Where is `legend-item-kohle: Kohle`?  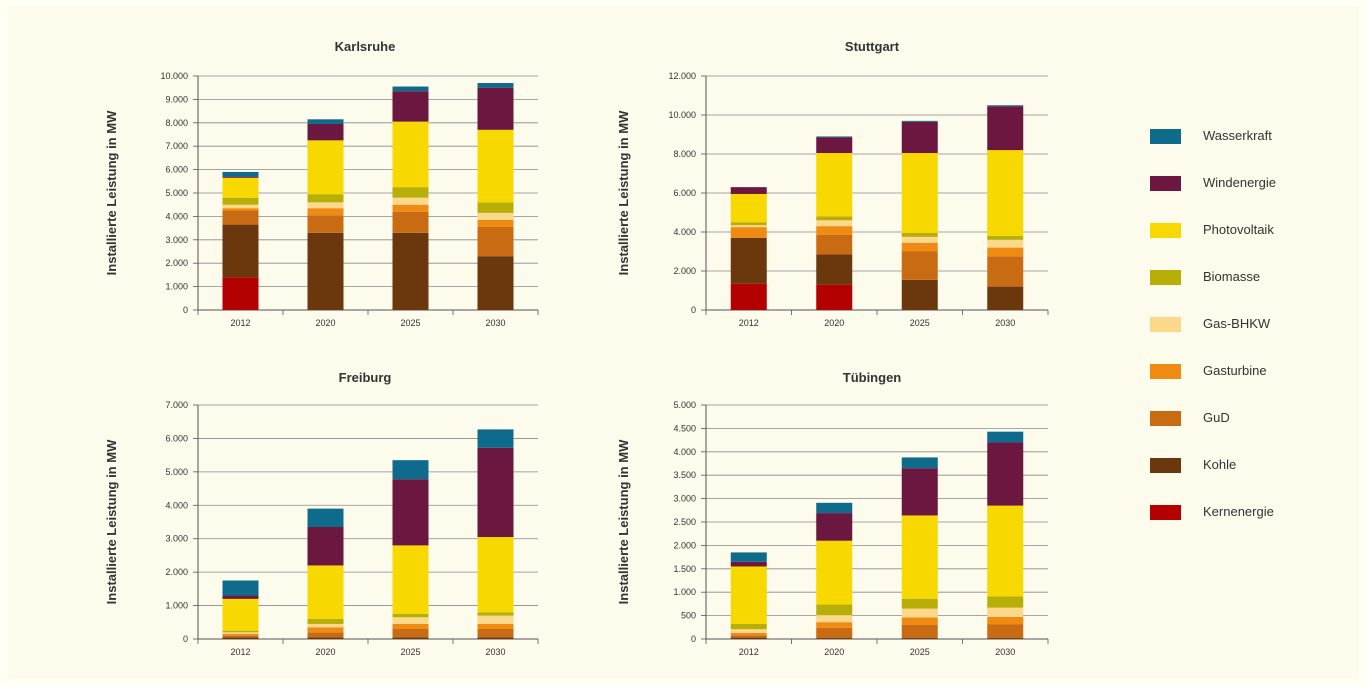
legend-item-kohle: Kohle is located at coordinates (1240, 465).